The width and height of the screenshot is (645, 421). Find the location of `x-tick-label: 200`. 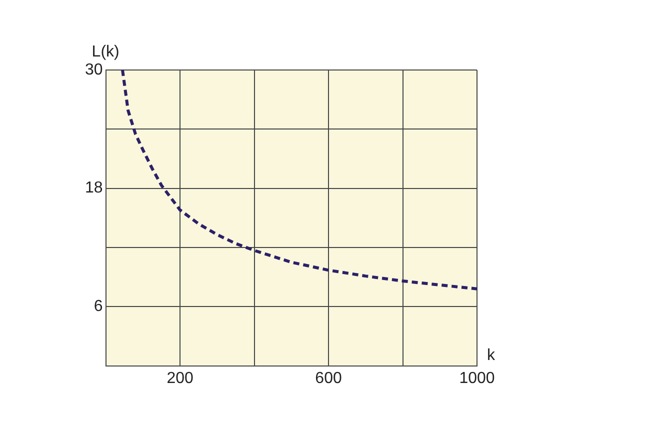

x-tick-label: 200 is located at coordinates (180, 378).